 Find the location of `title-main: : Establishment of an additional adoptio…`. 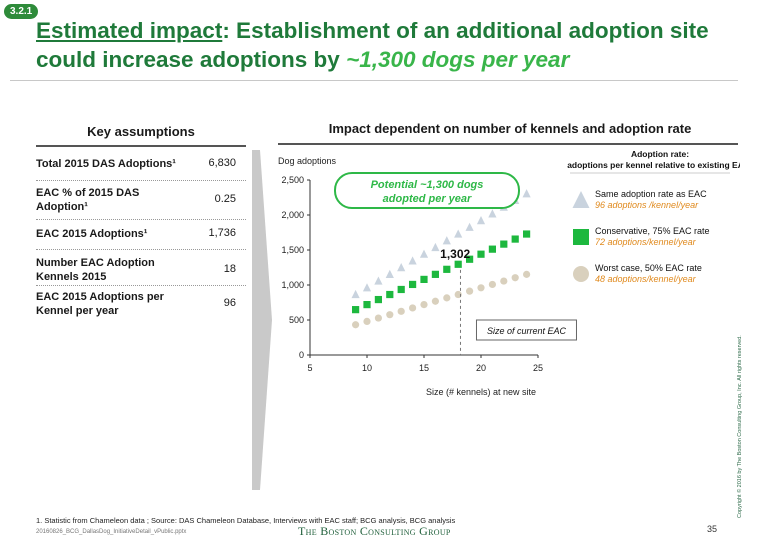

title-main: : Establishment of an additional adoptio… is located at coordinates (372, 45).